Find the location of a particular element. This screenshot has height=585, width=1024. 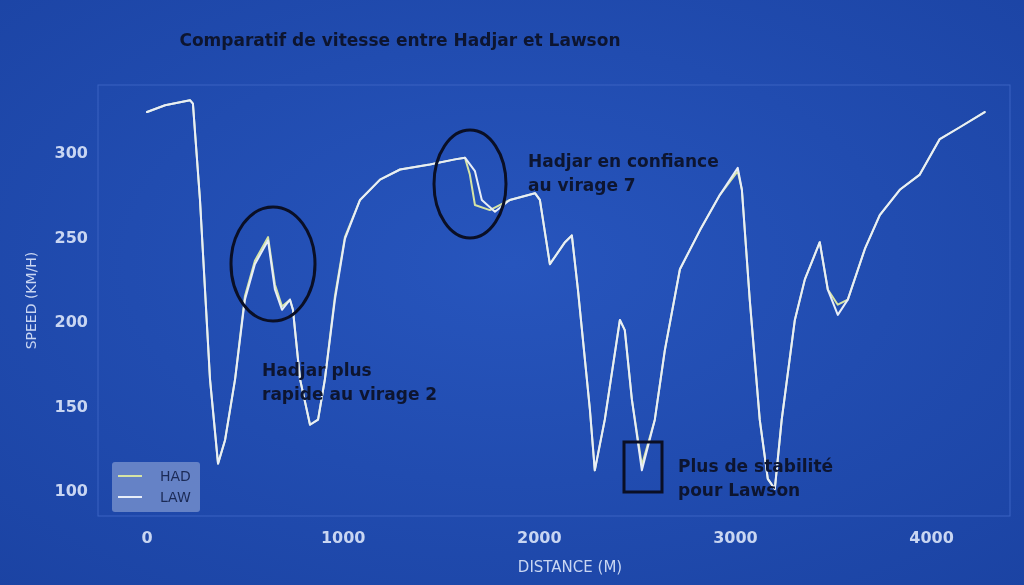

y-tick-label: 150 is located at coordinates (71, 406).